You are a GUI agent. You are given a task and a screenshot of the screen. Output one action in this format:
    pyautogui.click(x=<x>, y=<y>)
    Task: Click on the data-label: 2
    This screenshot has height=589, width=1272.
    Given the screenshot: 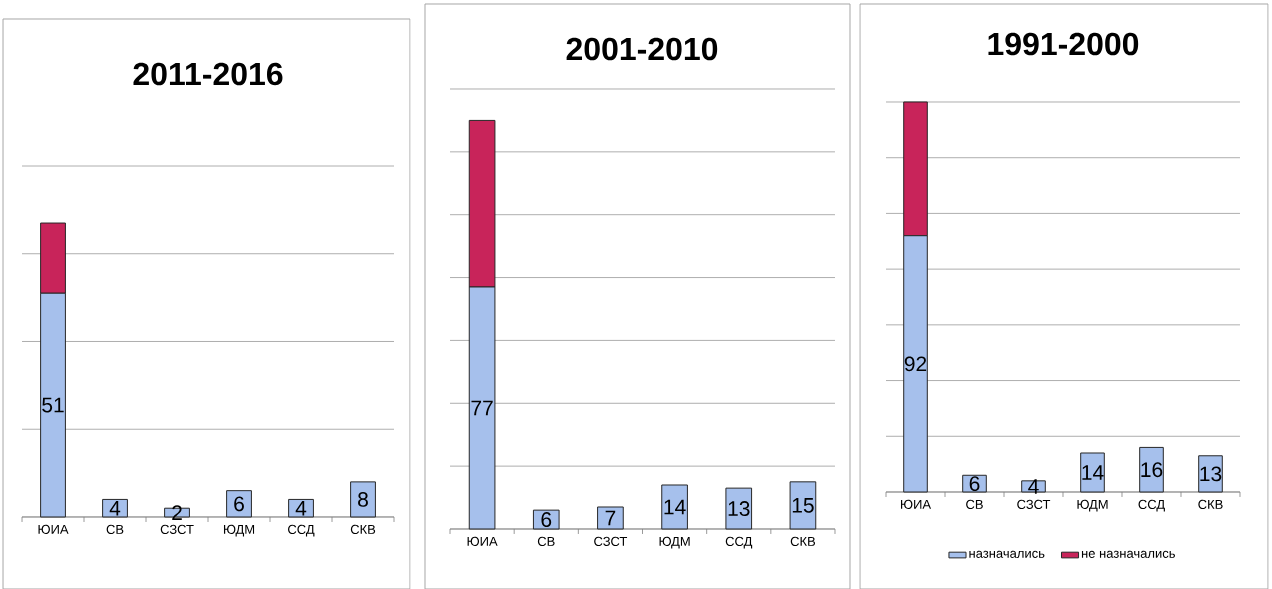 What is the action you would take?
    pyautogui.click(x=177, y=512)
    